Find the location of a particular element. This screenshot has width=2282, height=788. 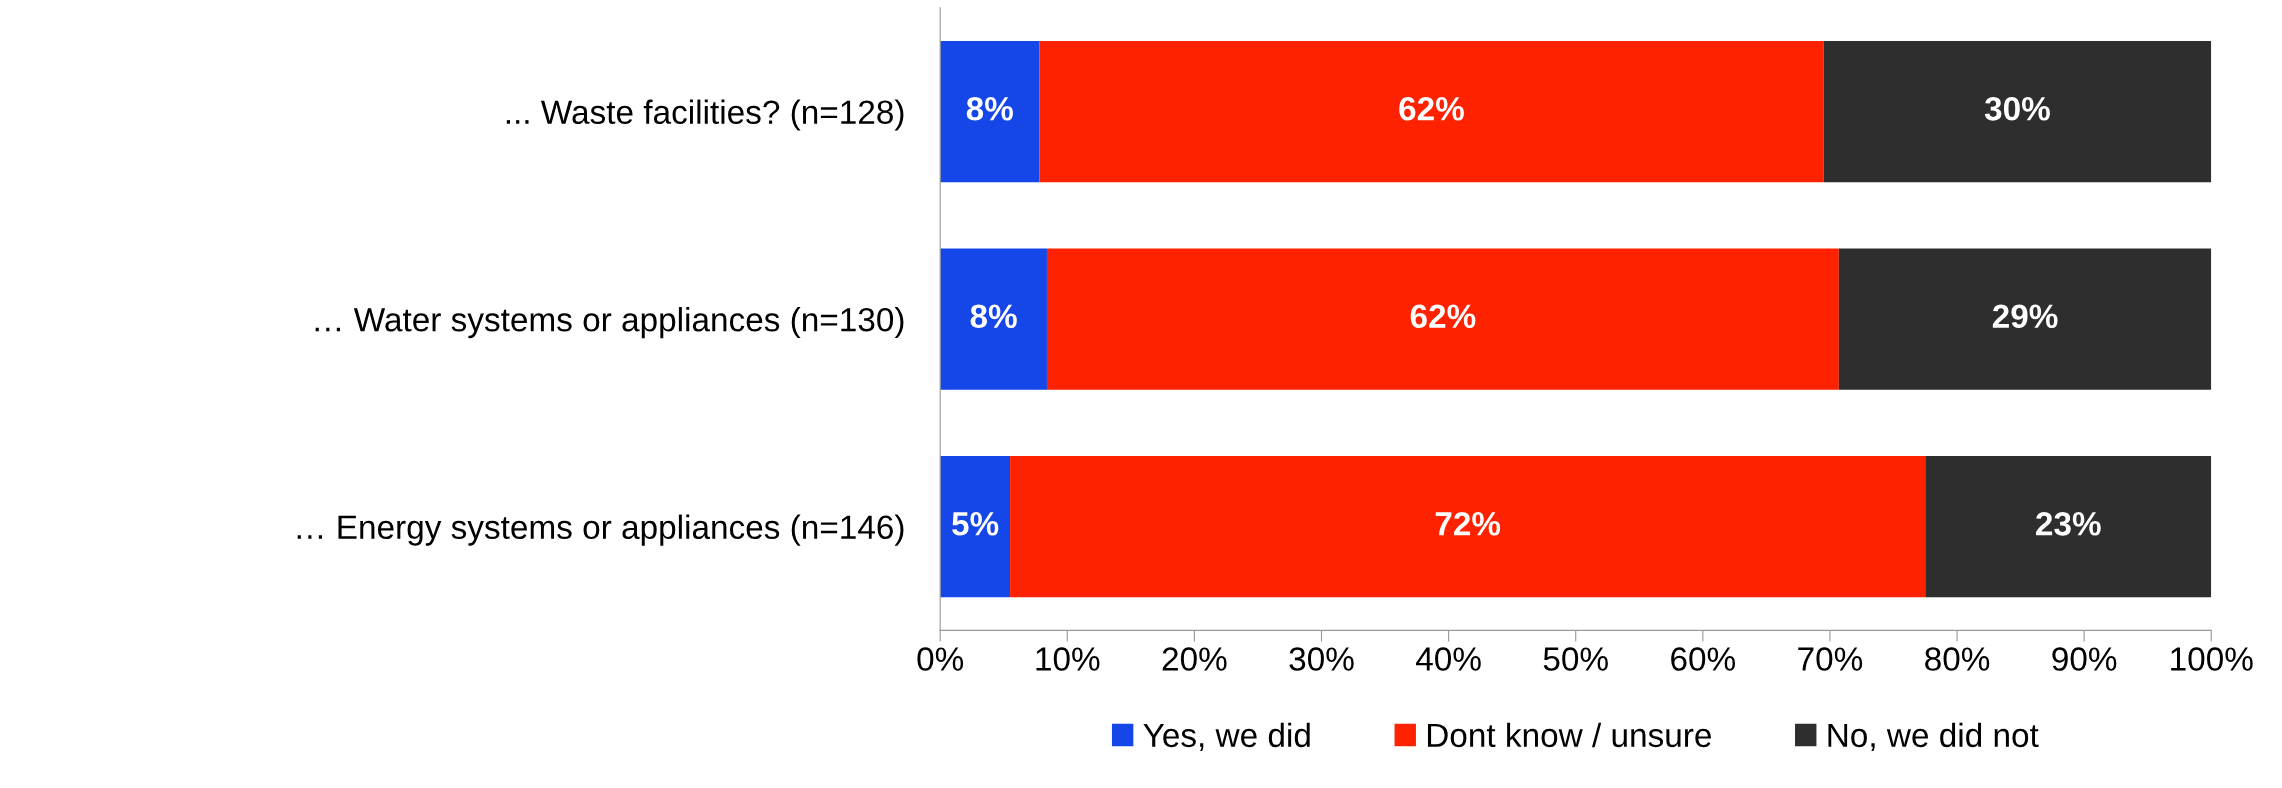

x-tick-label: 80% is located at coordinates (1957, 659).